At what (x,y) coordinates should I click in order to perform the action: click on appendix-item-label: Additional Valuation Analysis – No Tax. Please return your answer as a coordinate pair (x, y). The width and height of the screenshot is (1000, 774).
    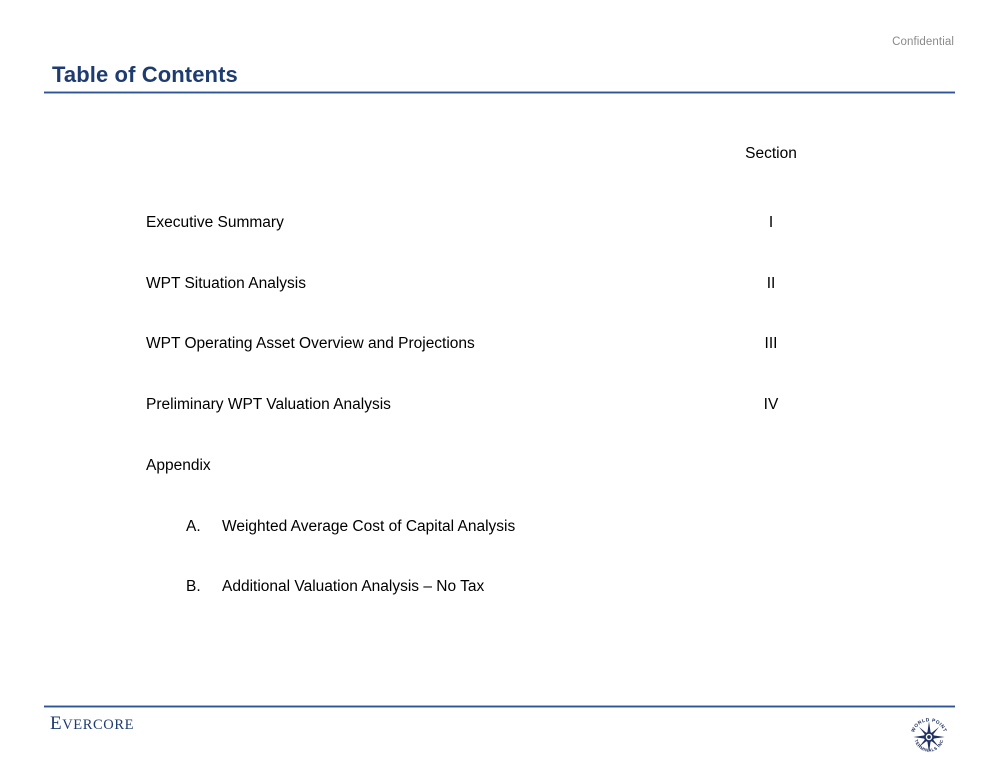
    Looking at the image, I should click on (353, 586).